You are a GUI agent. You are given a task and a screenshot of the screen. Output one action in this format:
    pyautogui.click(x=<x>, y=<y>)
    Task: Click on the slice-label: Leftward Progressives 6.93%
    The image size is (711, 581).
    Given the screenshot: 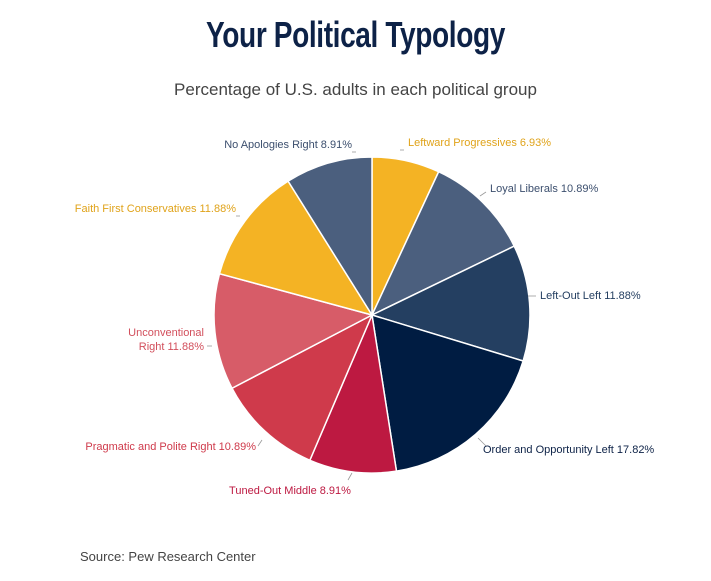 What is the action you would take?
    pyautogui.click(x=479, y=143)
    